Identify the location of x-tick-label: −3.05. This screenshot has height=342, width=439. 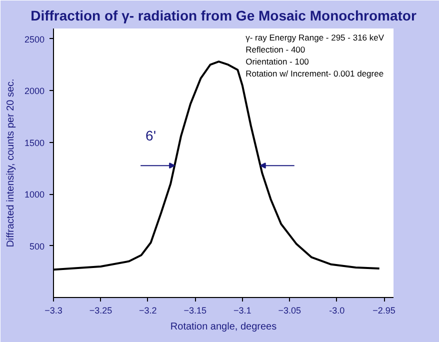
(290, 311).